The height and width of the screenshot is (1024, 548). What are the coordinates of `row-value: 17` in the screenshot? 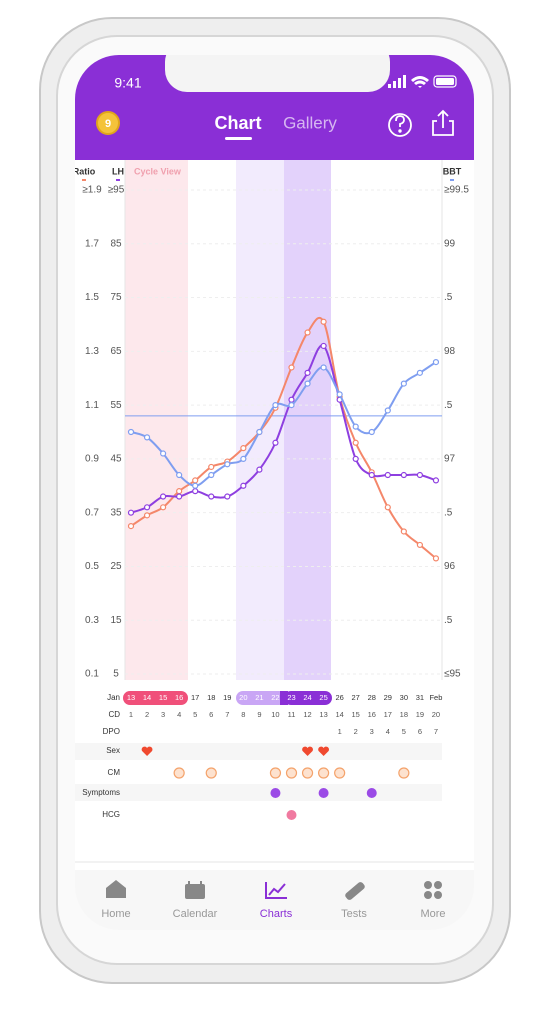 It's located at (388, 714).